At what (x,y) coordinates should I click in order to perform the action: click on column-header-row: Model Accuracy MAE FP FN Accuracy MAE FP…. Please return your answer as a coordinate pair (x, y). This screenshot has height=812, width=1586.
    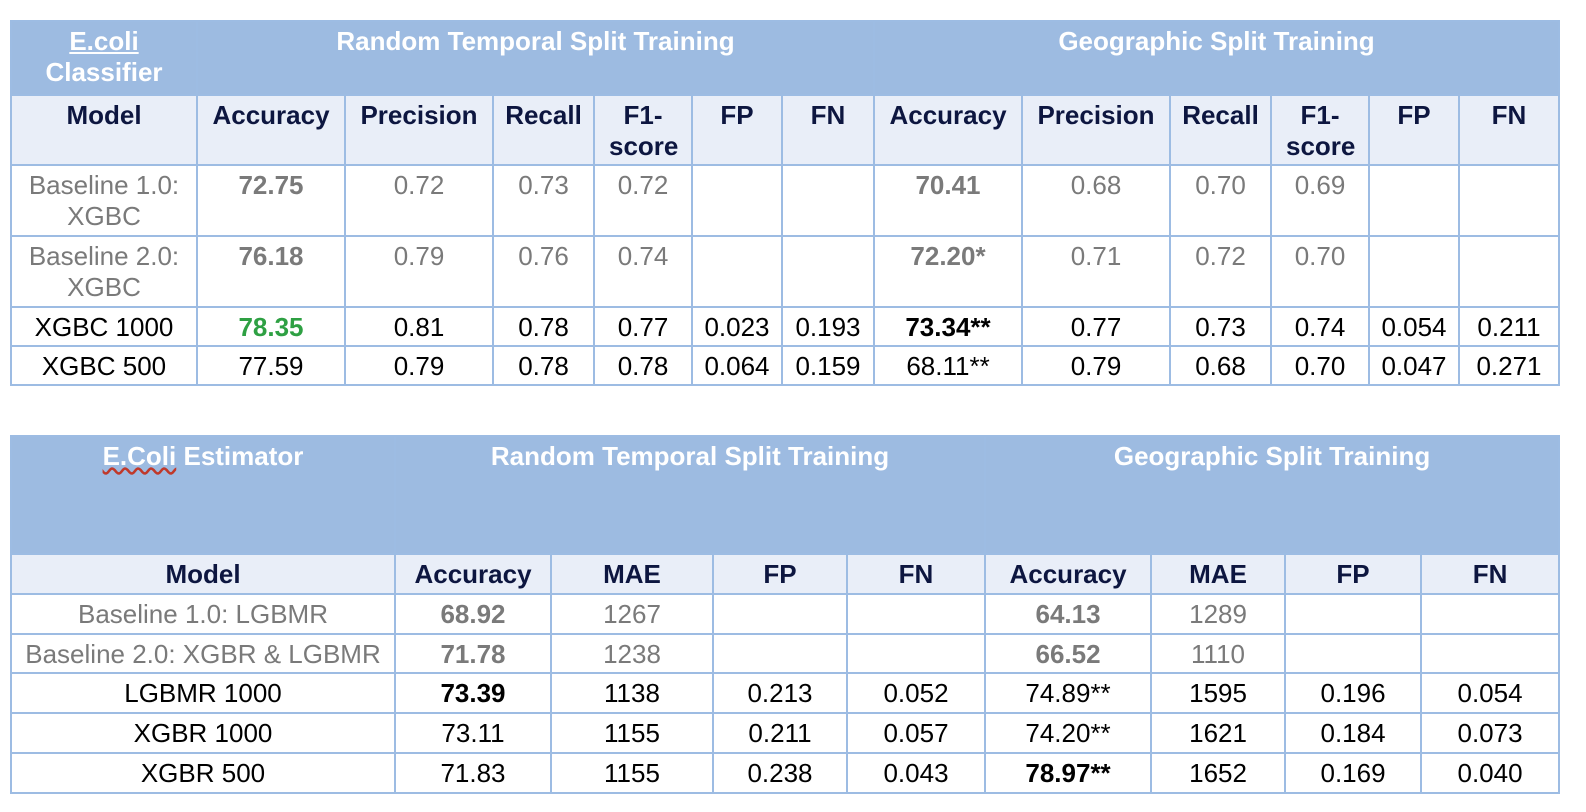
    Looking at the image, I should click on (785, 574).